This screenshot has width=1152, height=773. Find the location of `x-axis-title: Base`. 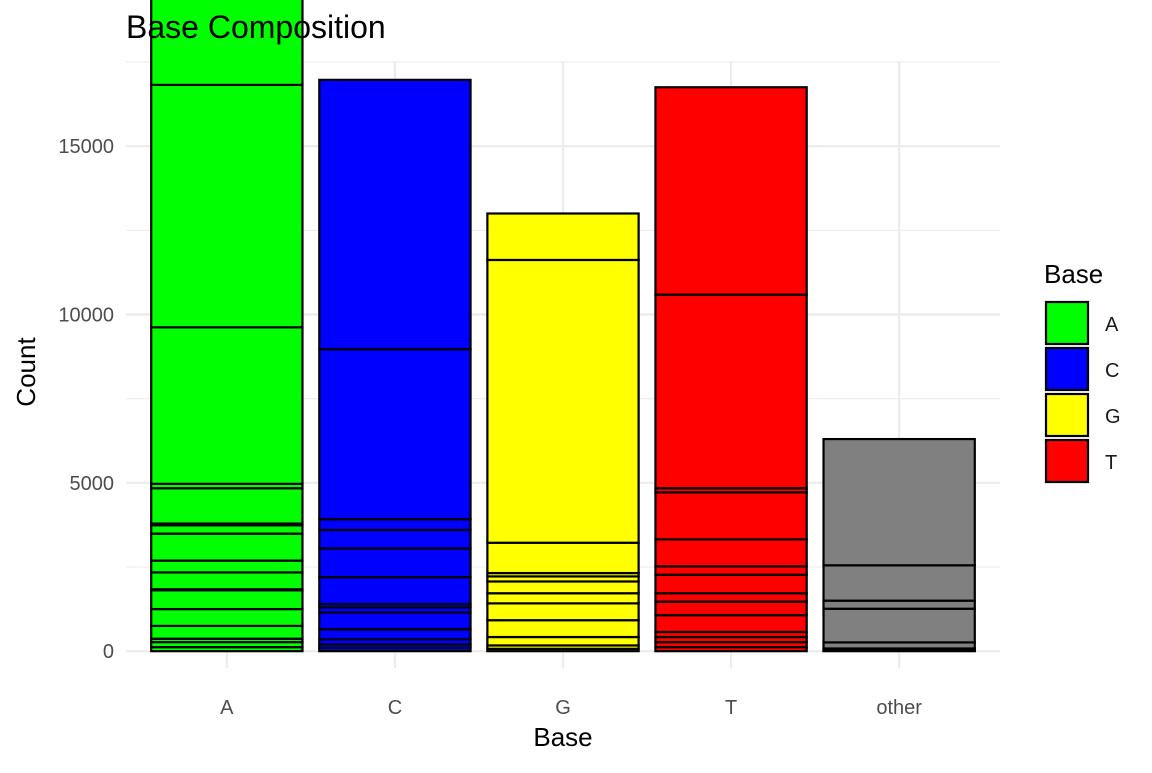

x-axis-title: Base is located at coordinates (562, 737).